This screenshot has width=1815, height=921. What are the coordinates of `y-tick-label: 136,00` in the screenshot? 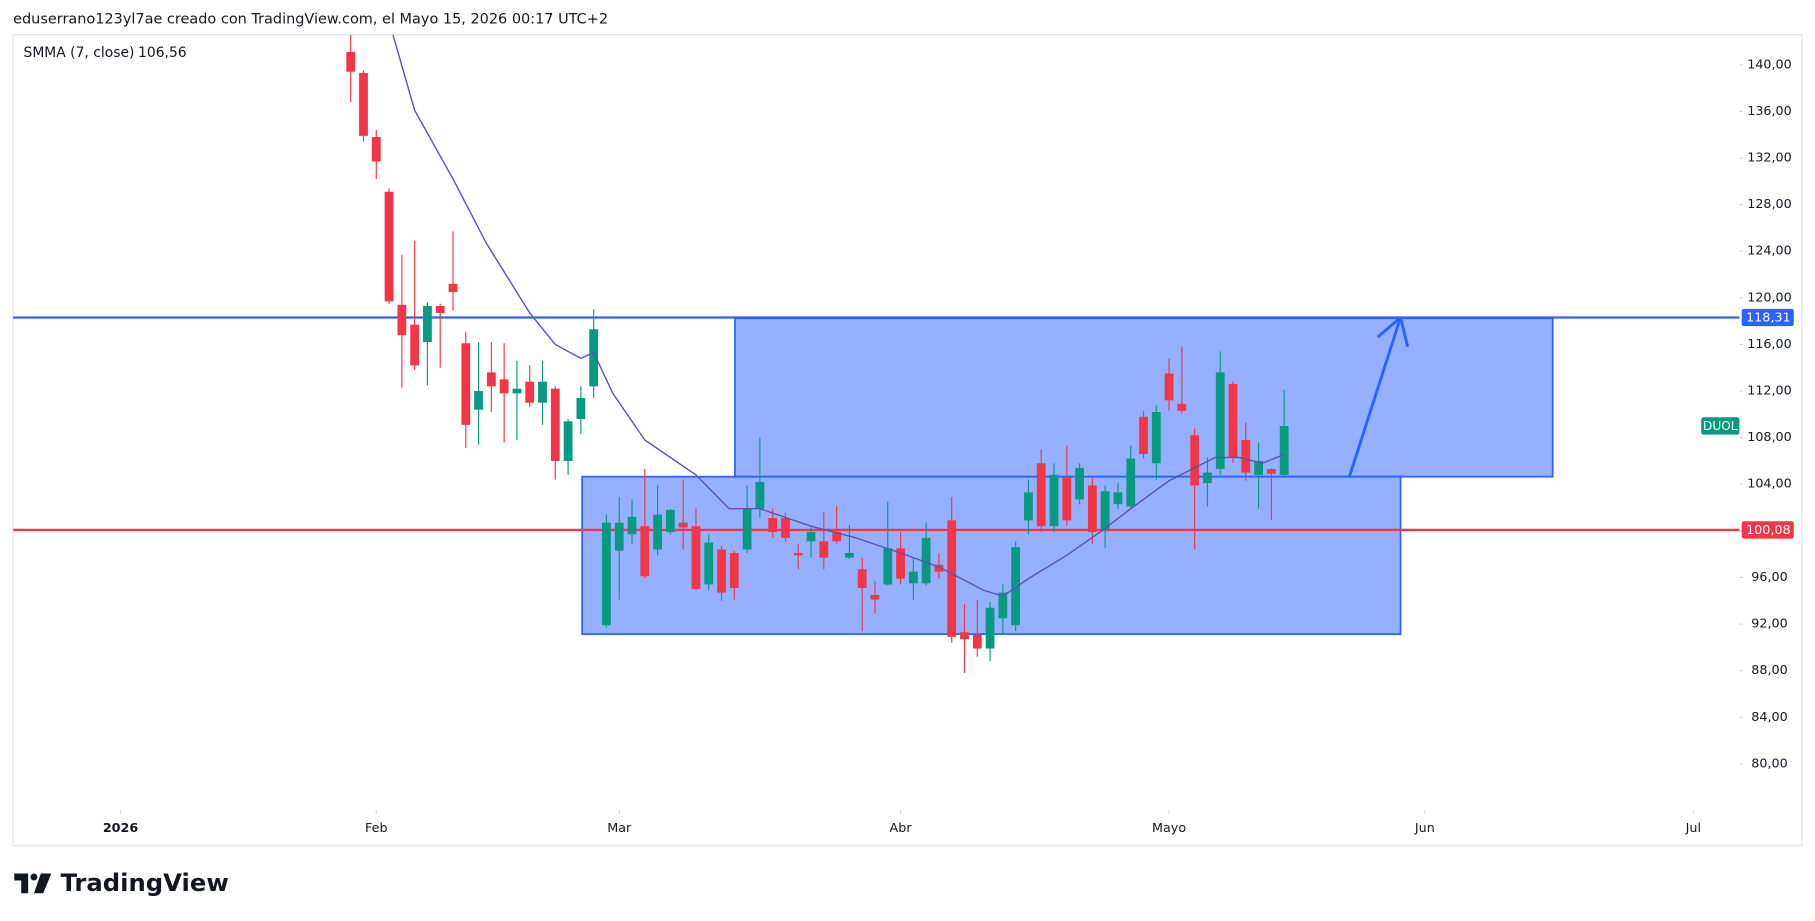 It's located at (1769, 110).